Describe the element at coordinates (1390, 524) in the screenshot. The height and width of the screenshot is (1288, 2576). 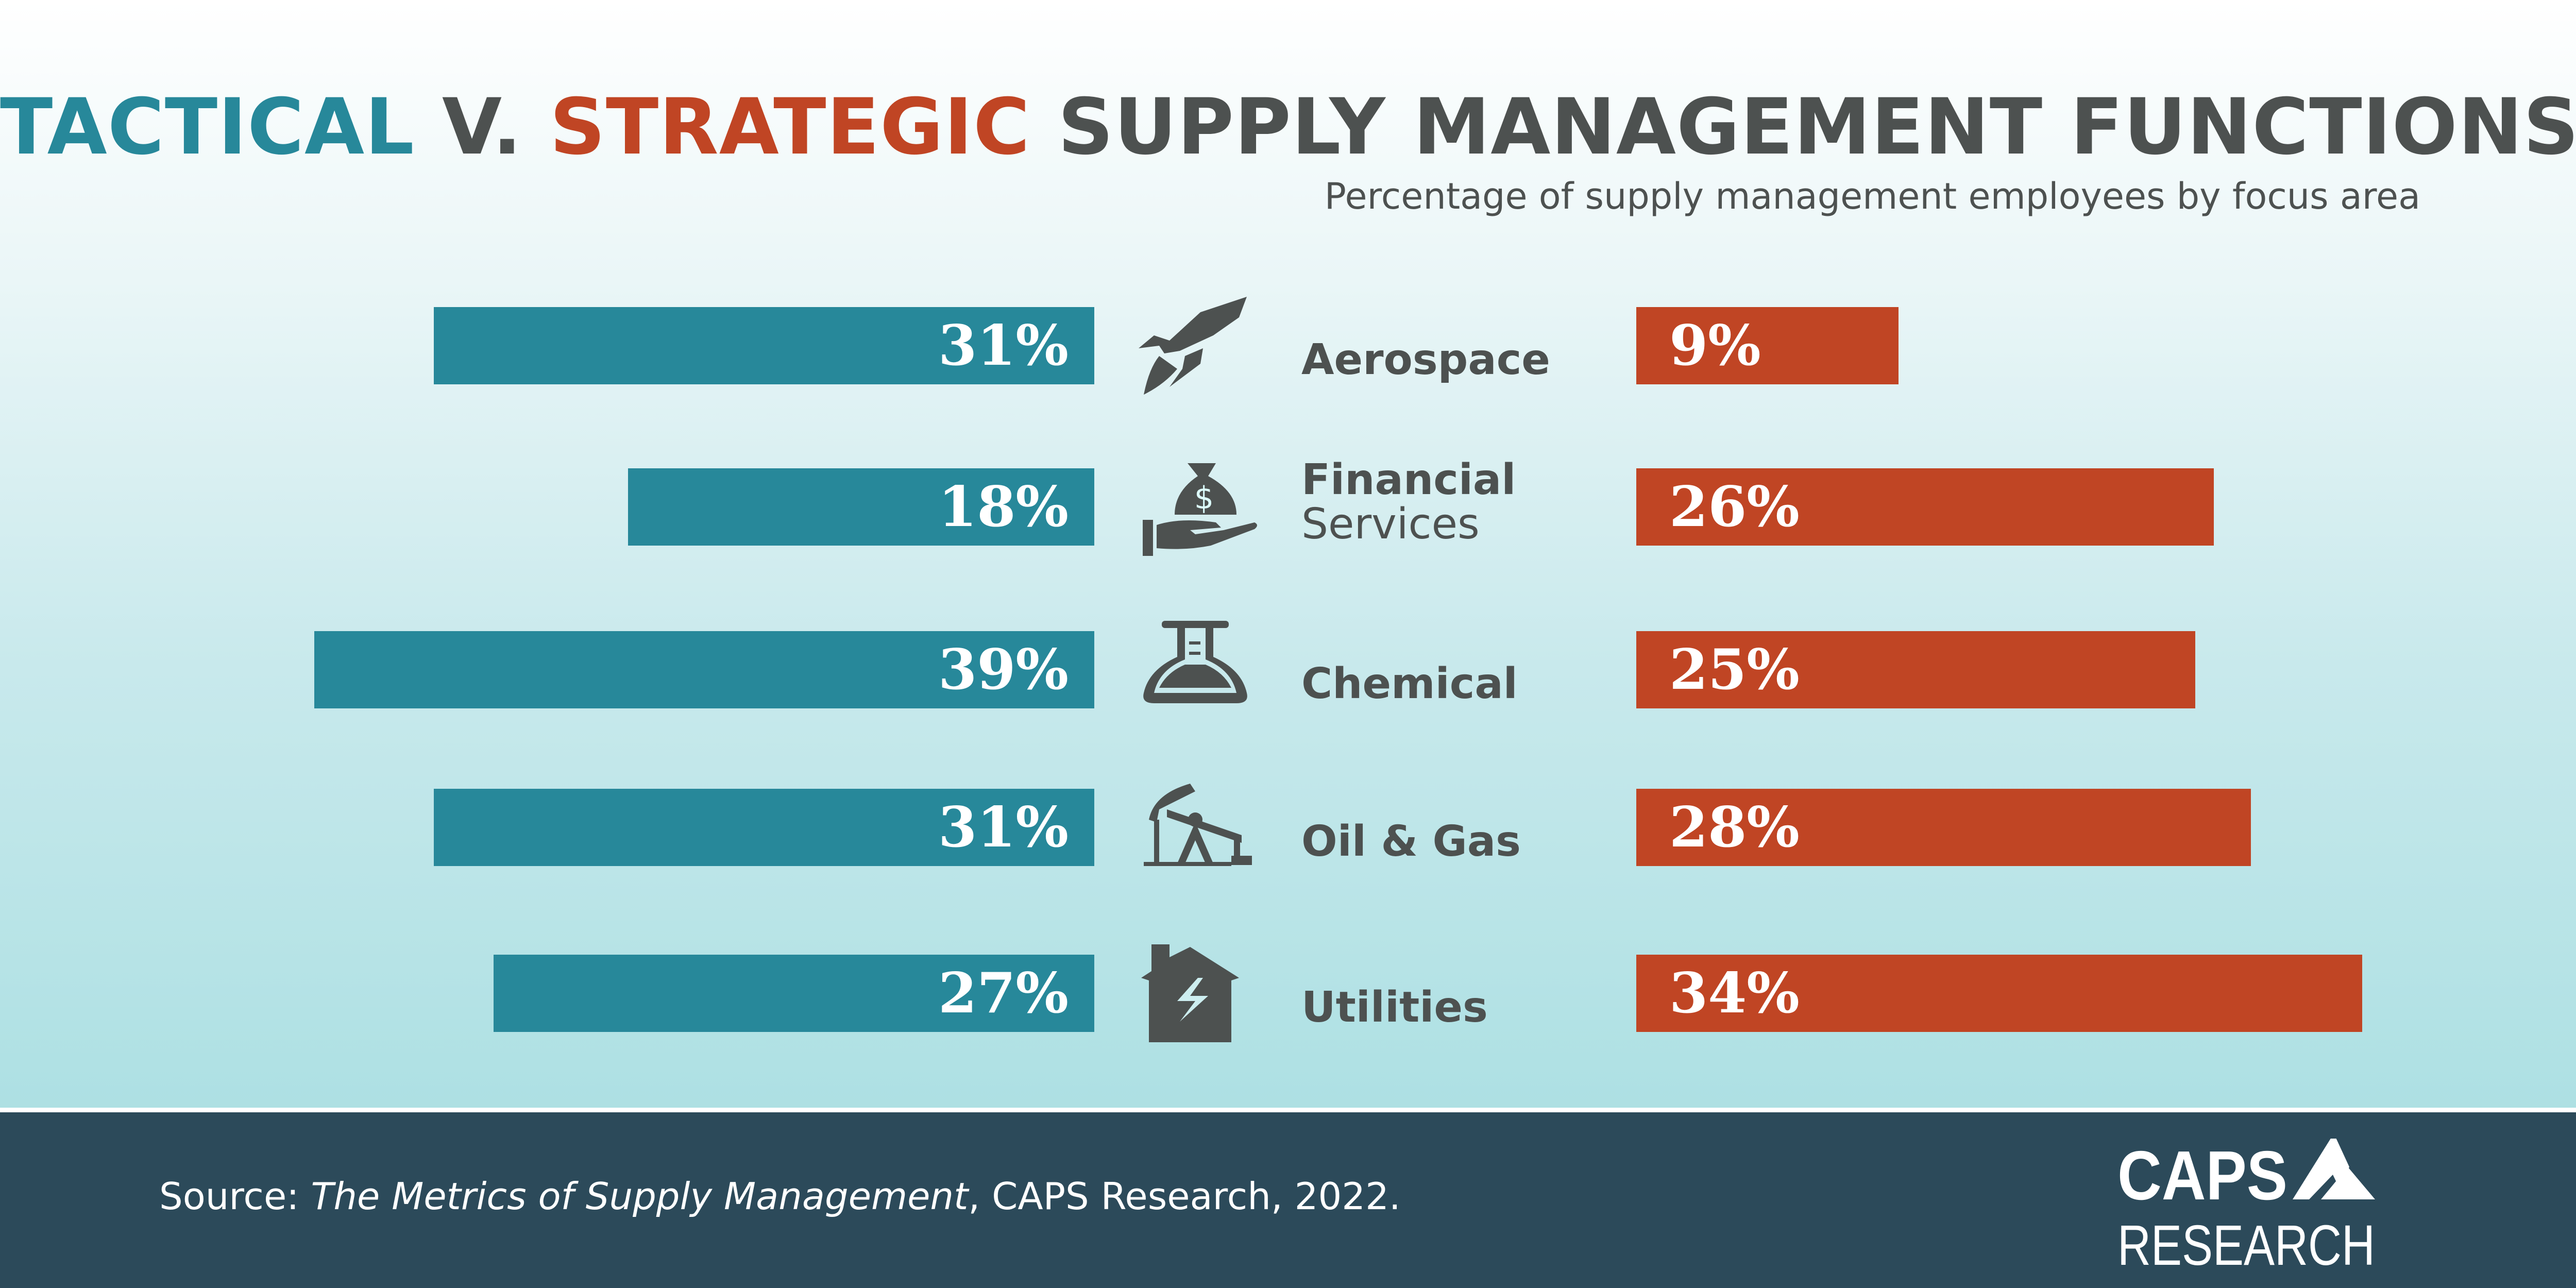
I see `category-name-line2: Services` at that location.